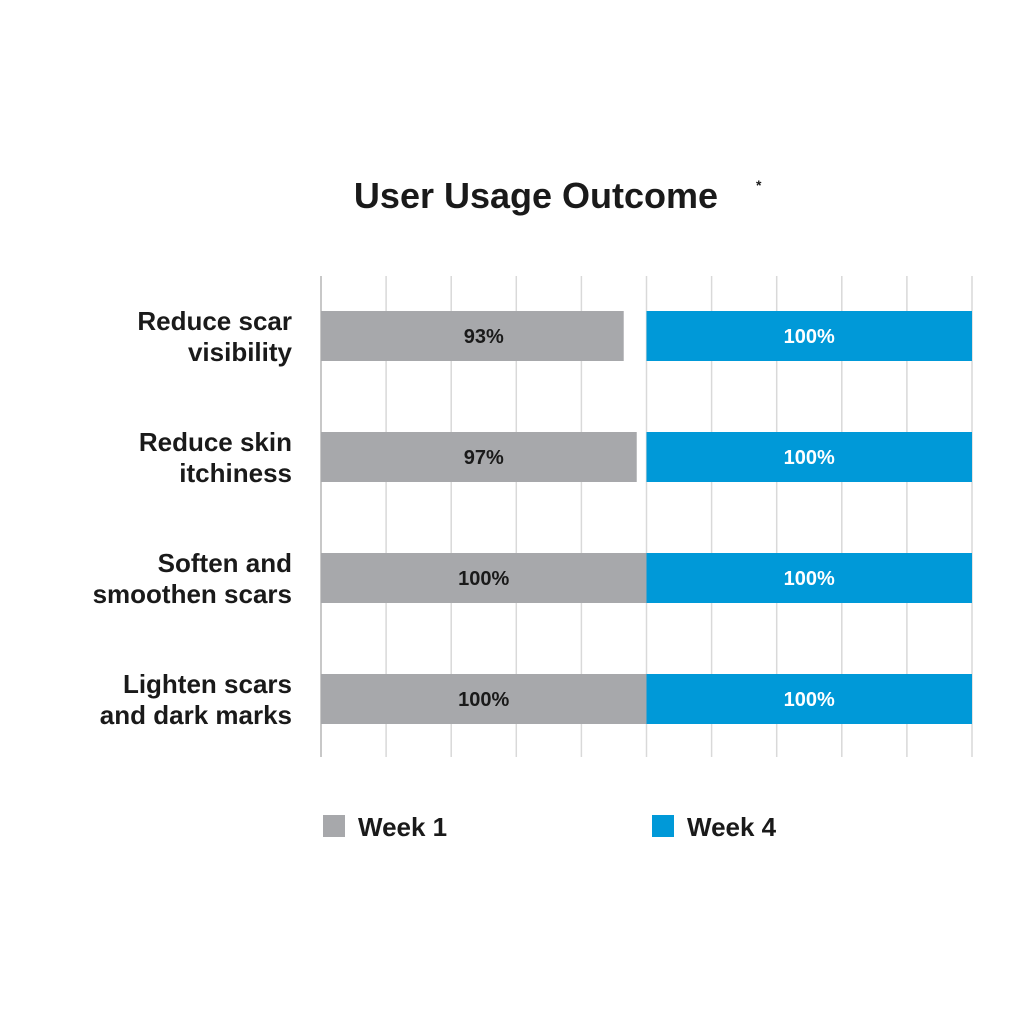 Image resolution: width=1024 pixels, height=1024 pixels. What do you see at coordinates (484, 337) in the screenshot?
I see `data-label: 93%` at bounding box center [484, 337].